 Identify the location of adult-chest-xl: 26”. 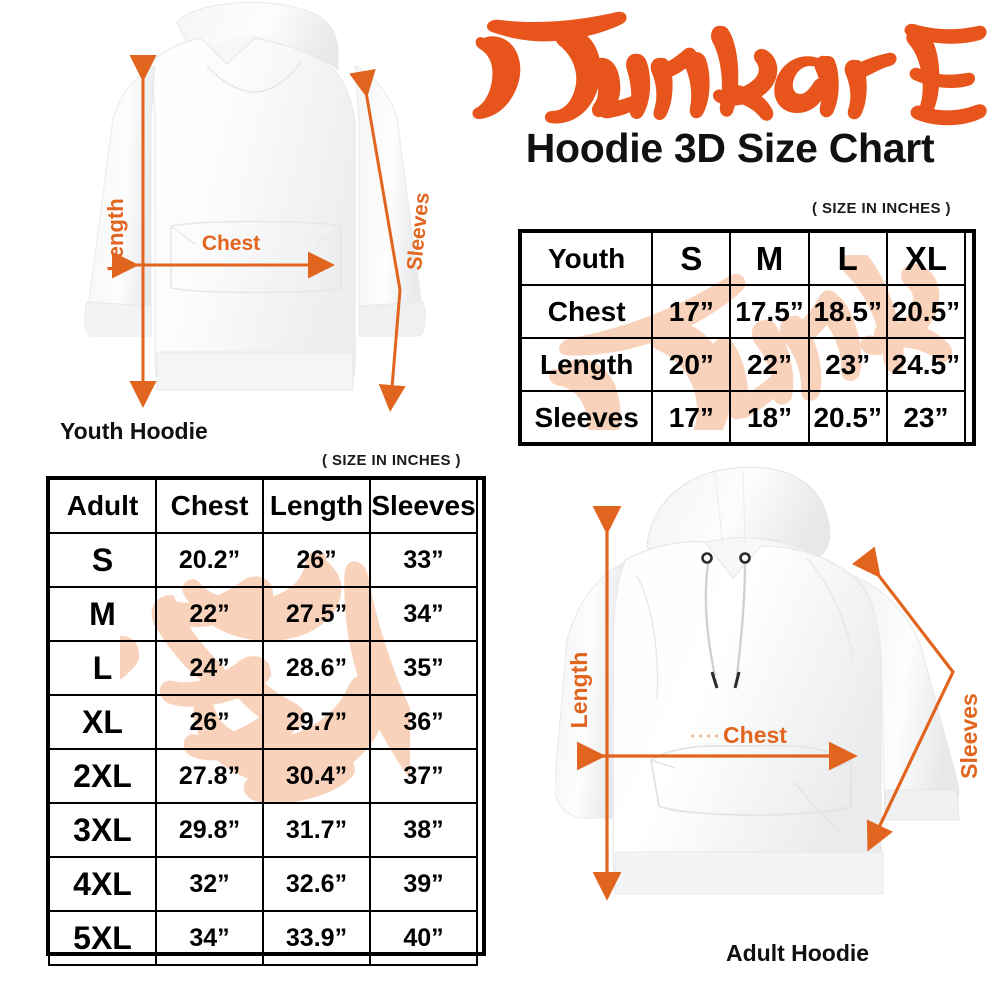
(209, 722).